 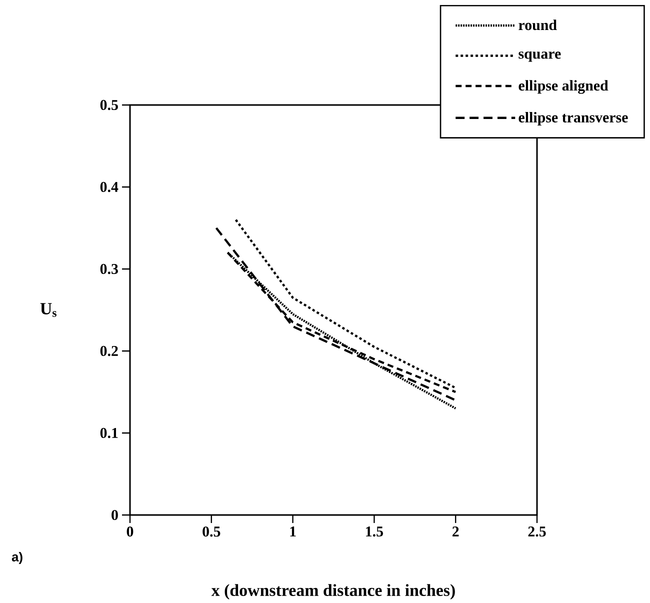 What do you see at coordinates (537, 531) in the screenshot?
I see `x-tick-label: 2.5` at bounding box center [537, 531].